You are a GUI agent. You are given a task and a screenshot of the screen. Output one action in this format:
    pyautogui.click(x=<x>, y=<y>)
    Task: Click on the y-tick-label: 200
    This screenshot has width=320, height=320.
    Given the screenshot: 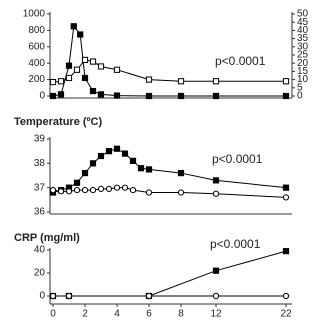 What is the action you would take?
    pyautogui.click(x=36, y=79)
    